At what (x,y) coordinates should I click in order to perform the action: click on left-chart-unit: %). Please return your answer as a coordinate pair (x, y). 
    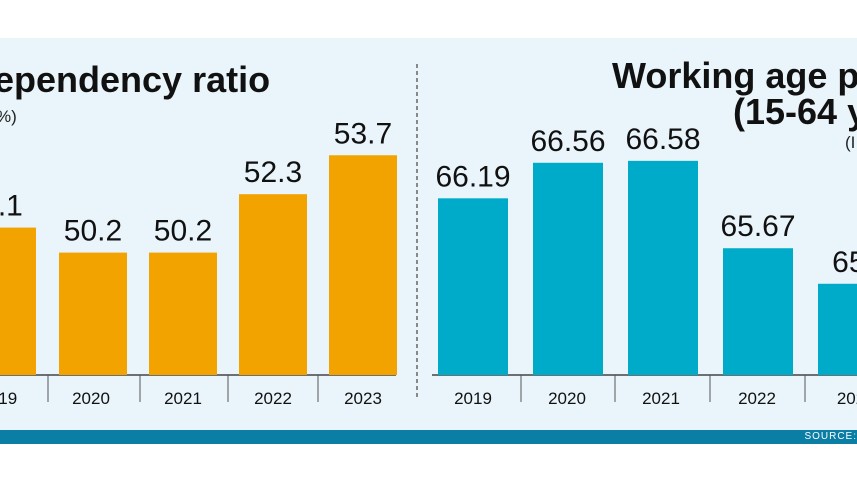
    Looking at the image, I should click on (8, 116).